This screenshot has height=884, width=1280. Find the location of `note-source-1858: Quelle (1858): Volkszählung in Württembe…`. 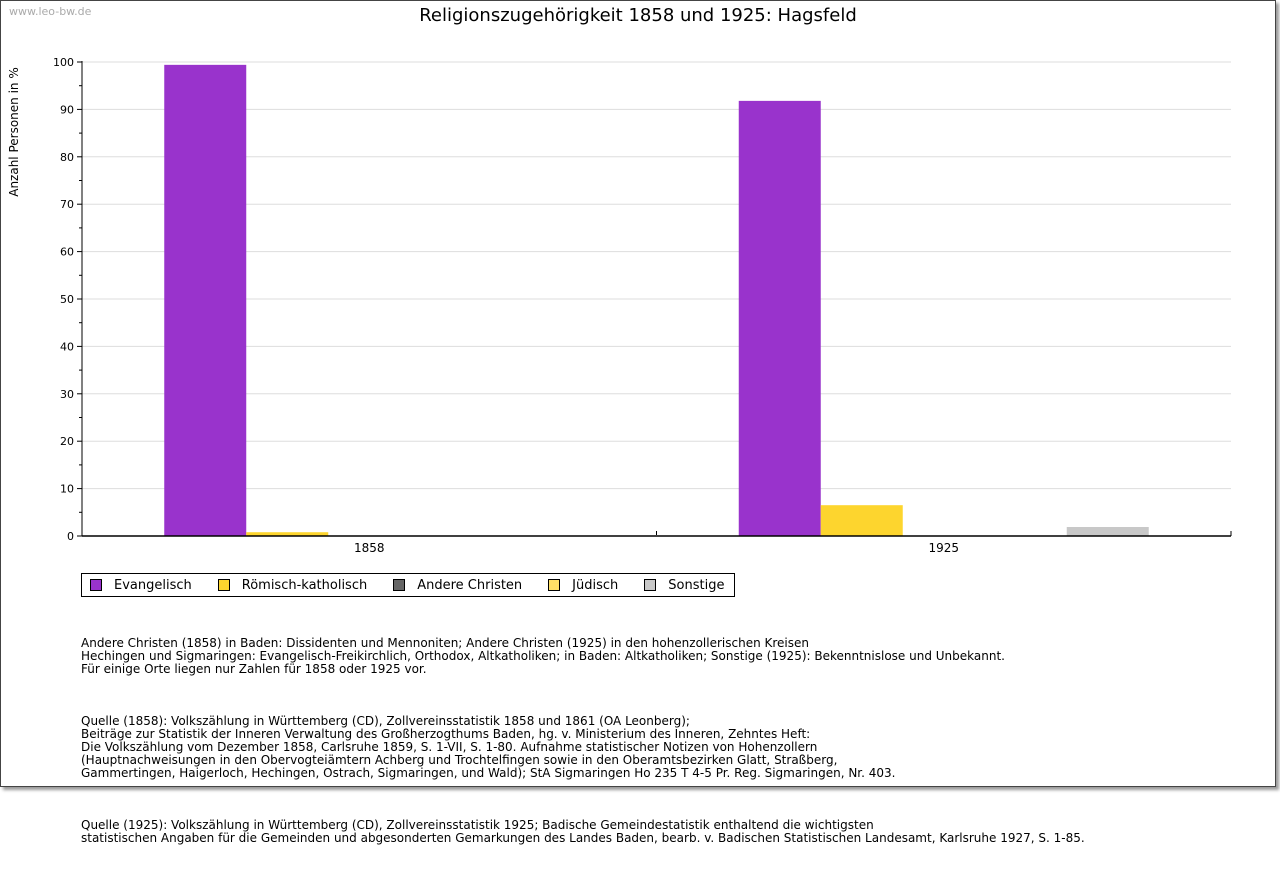

note-source-1858: Quelle (1858): Volkszählung in Württembe… is located at coordinates (488, 747).